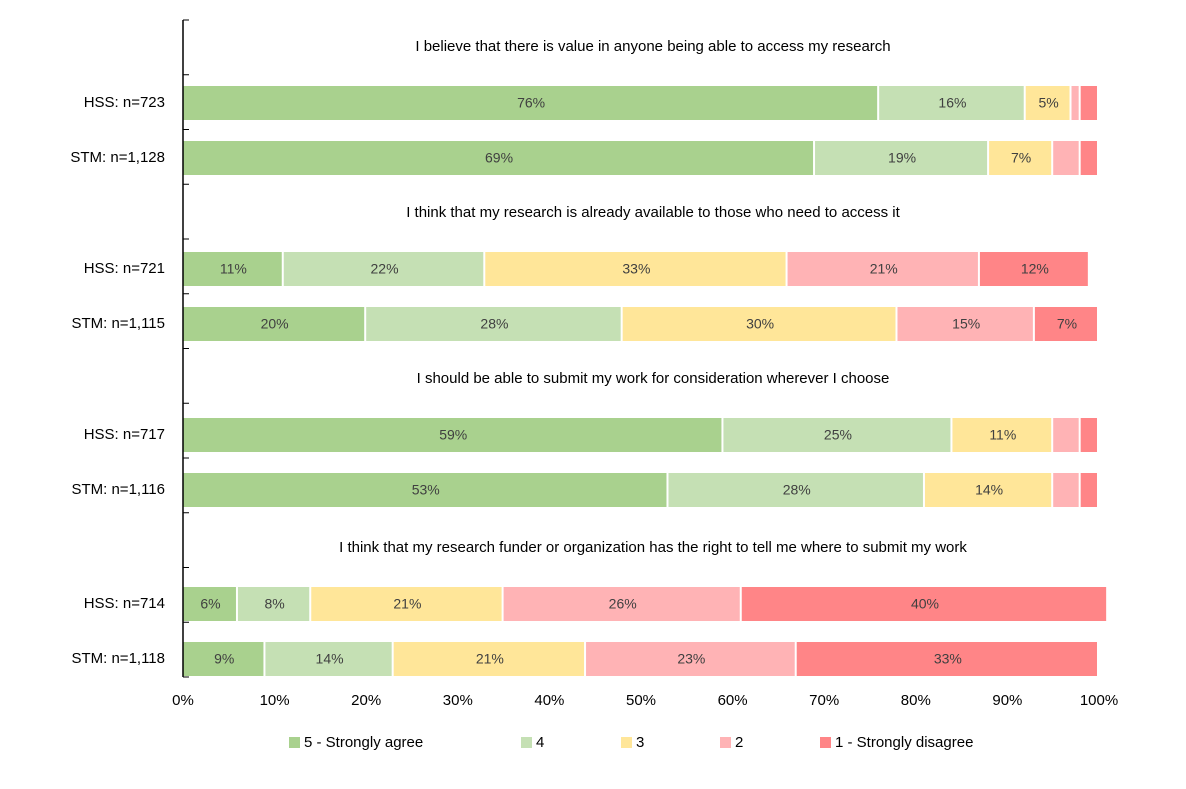 The height and width of the screenshot is (789, 1186). Describe the element at coordinates (531, 103) in the screenshot. I see `data-label: 76%` at that location.